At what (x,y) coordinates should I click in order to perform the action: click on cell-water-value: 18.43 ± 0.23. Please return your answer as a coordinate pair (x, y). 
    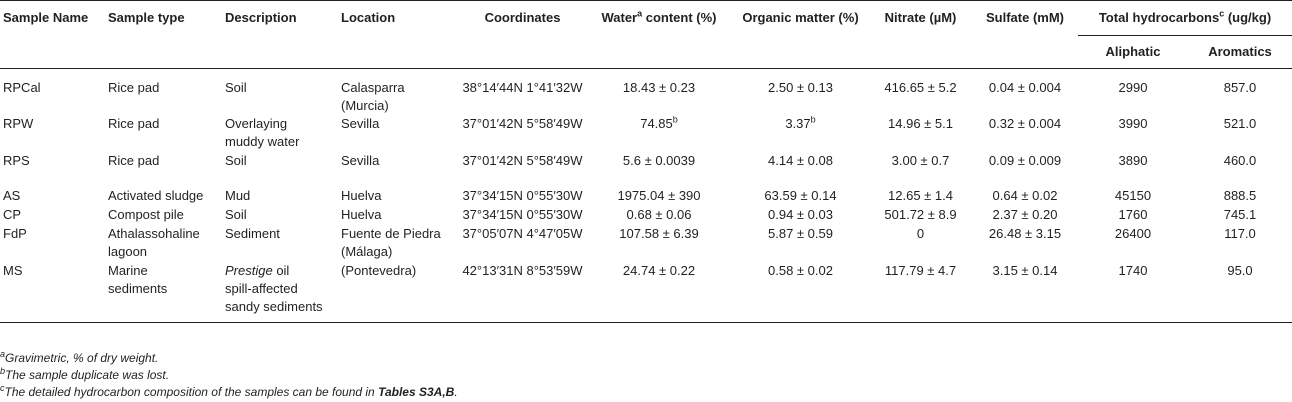
    Looking at the image, I should click on (659, 87).